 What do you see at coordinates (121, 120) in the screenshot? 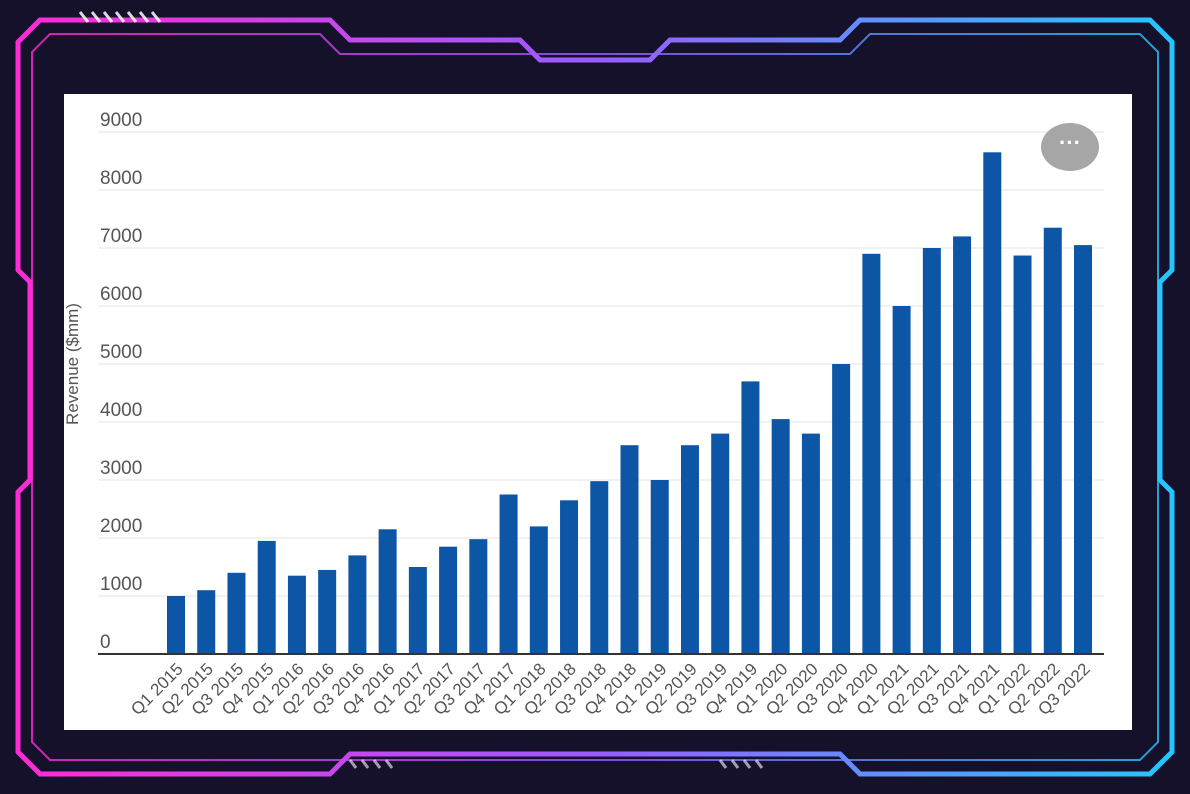
I see `y-tick-label: 9000` at bounding box center [121, 120].